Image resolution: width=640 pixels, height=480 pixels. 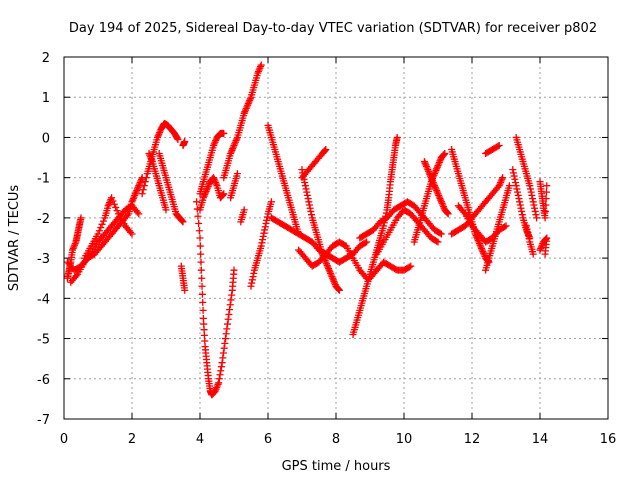 I want to click on x-tick-label: 4, so click(x=200, y=439).